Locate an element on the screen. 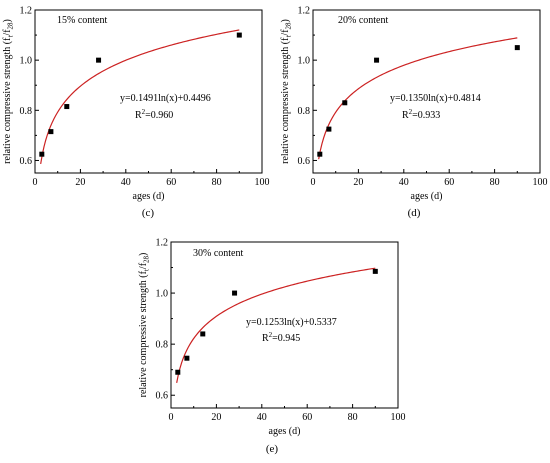 The height and width of the screenshot is (463, 550). panel-label: (d) is located at coordinates (414, 213).